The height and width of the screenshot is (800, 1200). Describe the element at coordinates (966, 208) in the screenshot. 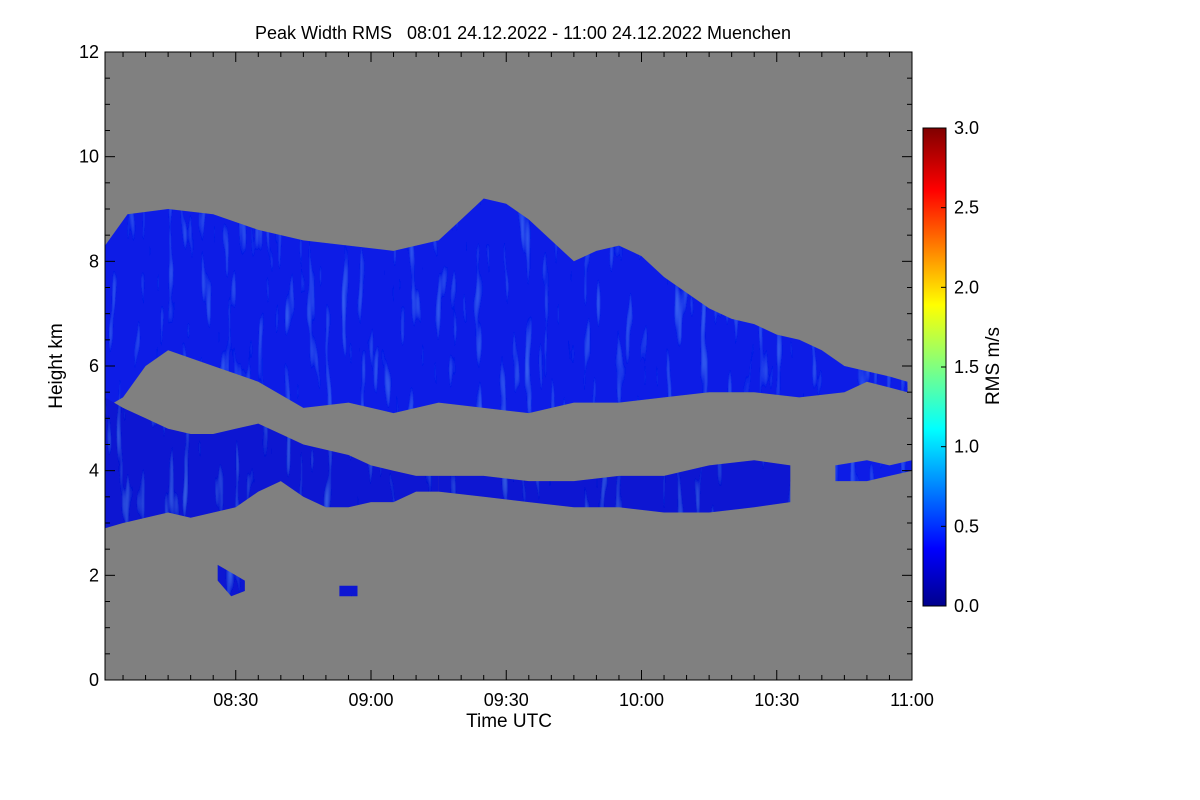

I see `colorbar-tick-label: 2.5` at that location.